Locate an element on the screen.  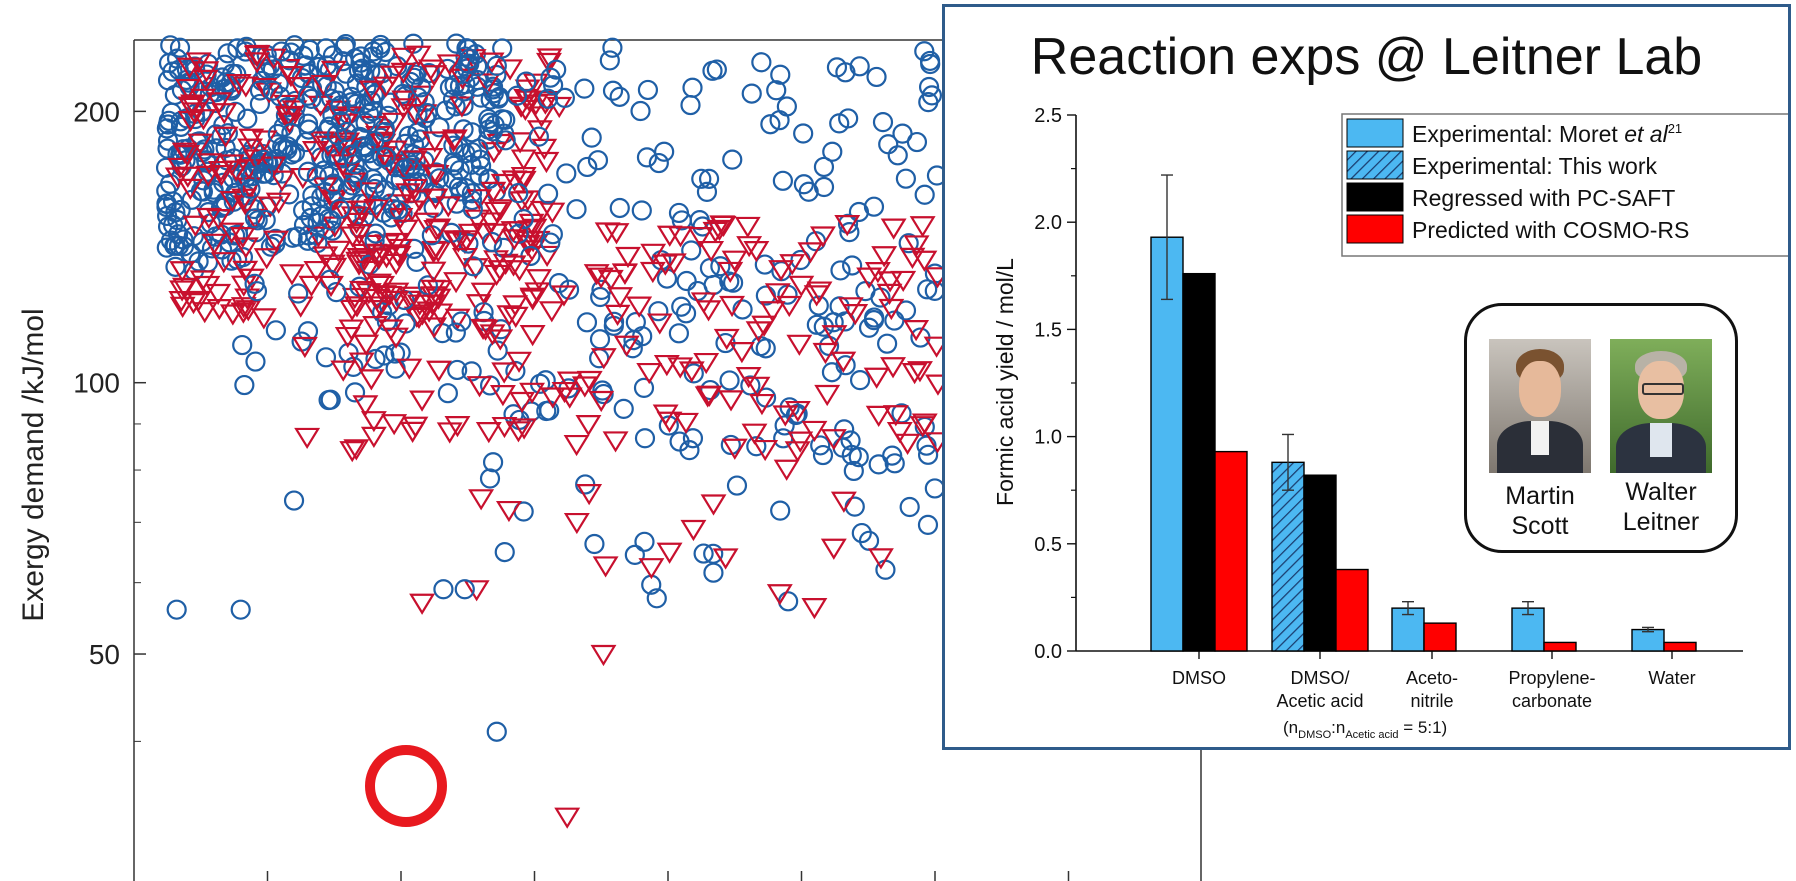
photo-walter-leitner is located at coordinates (1661, 406).